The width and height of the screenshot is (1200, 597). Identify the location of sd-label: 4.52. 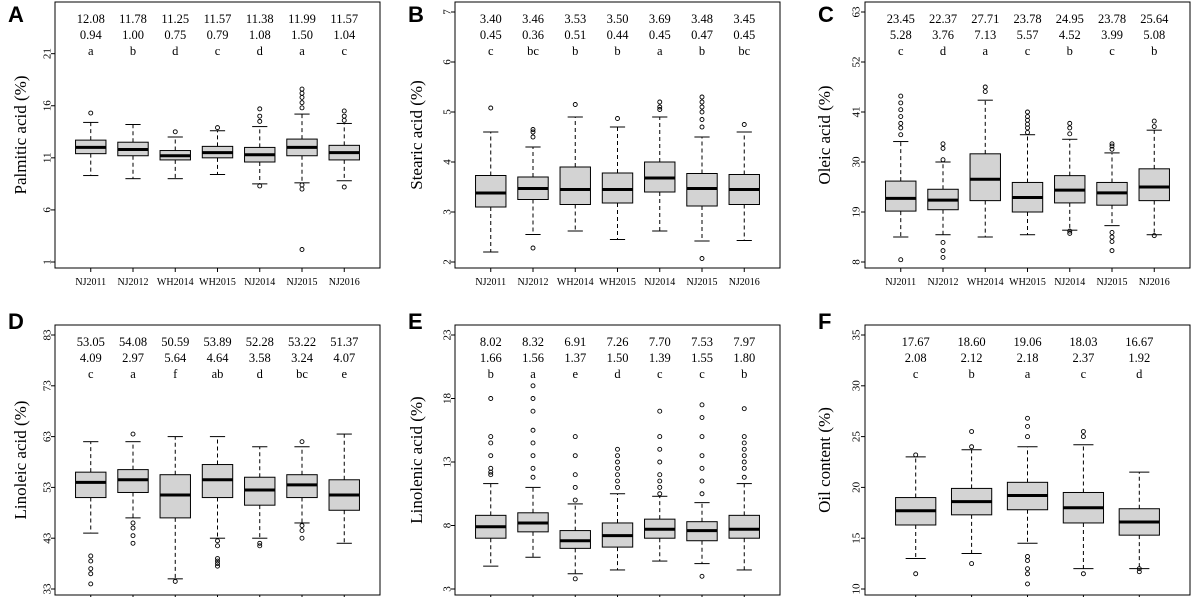
(1070, 35).